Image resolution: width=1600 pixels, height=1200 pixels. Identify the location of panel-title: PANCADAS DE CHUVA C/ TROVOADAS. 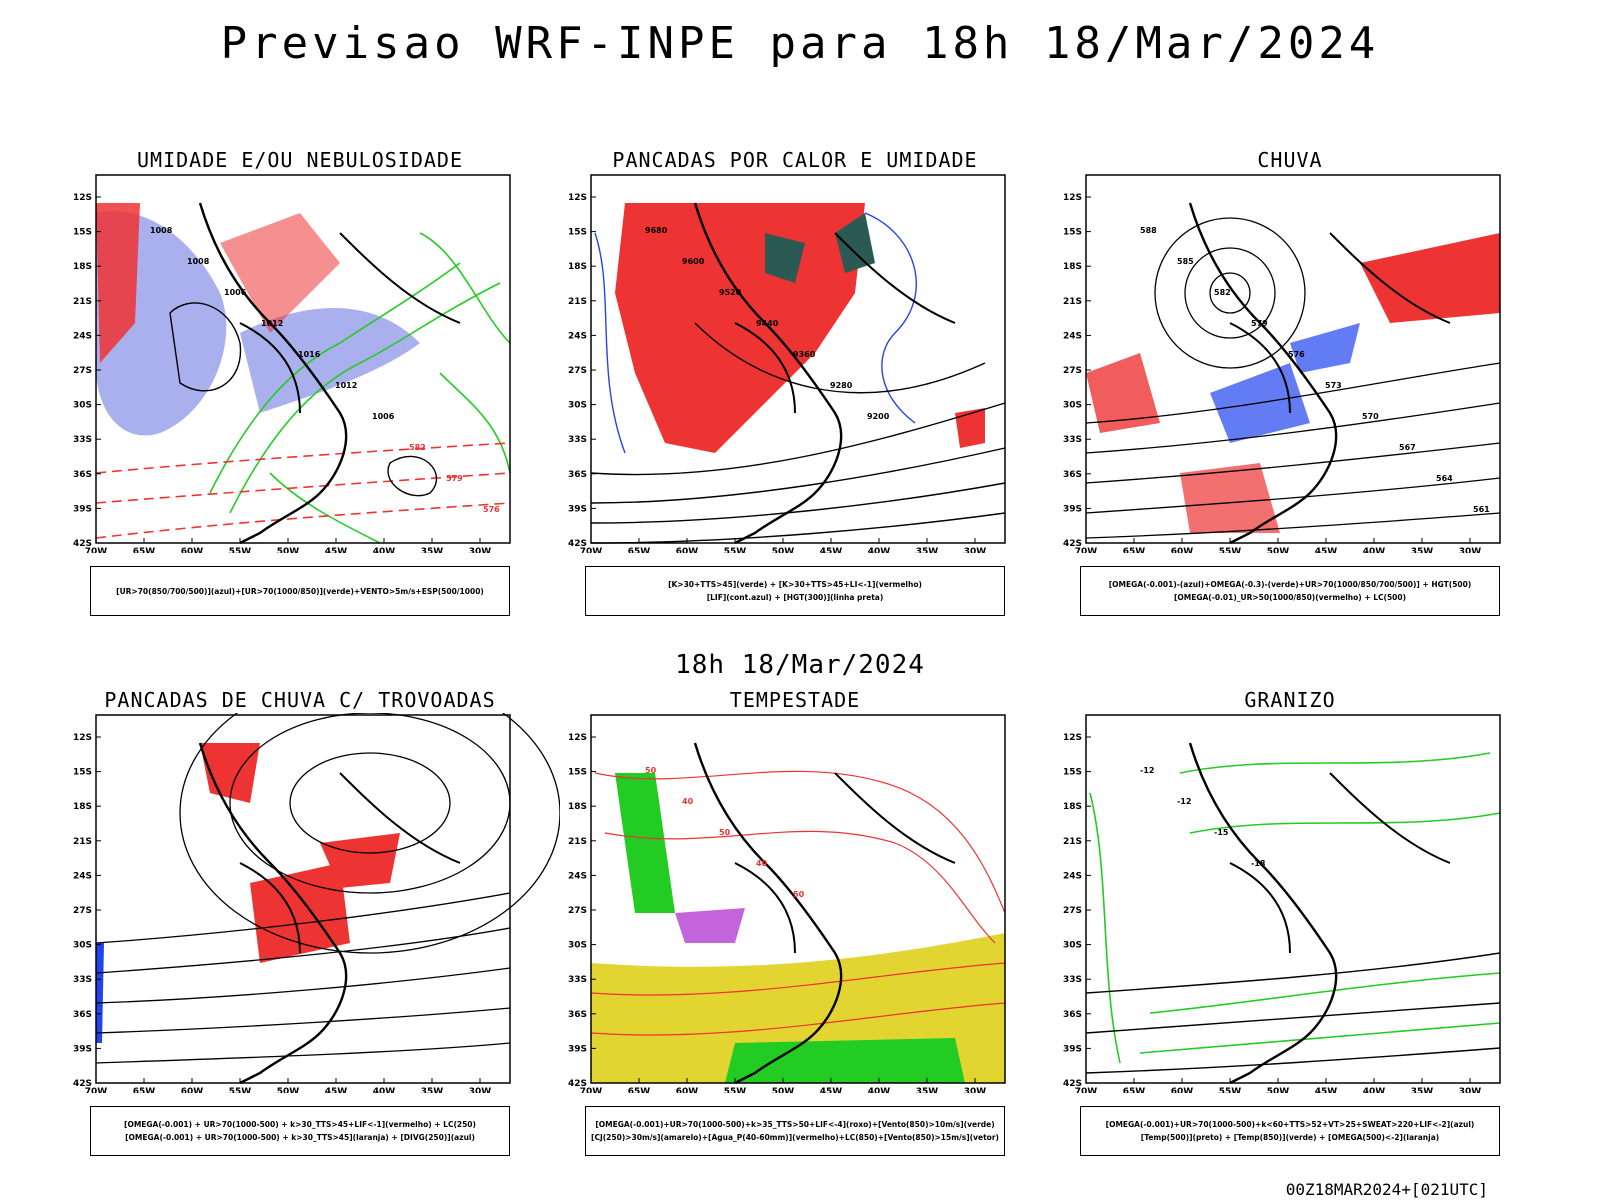
(300, 700).